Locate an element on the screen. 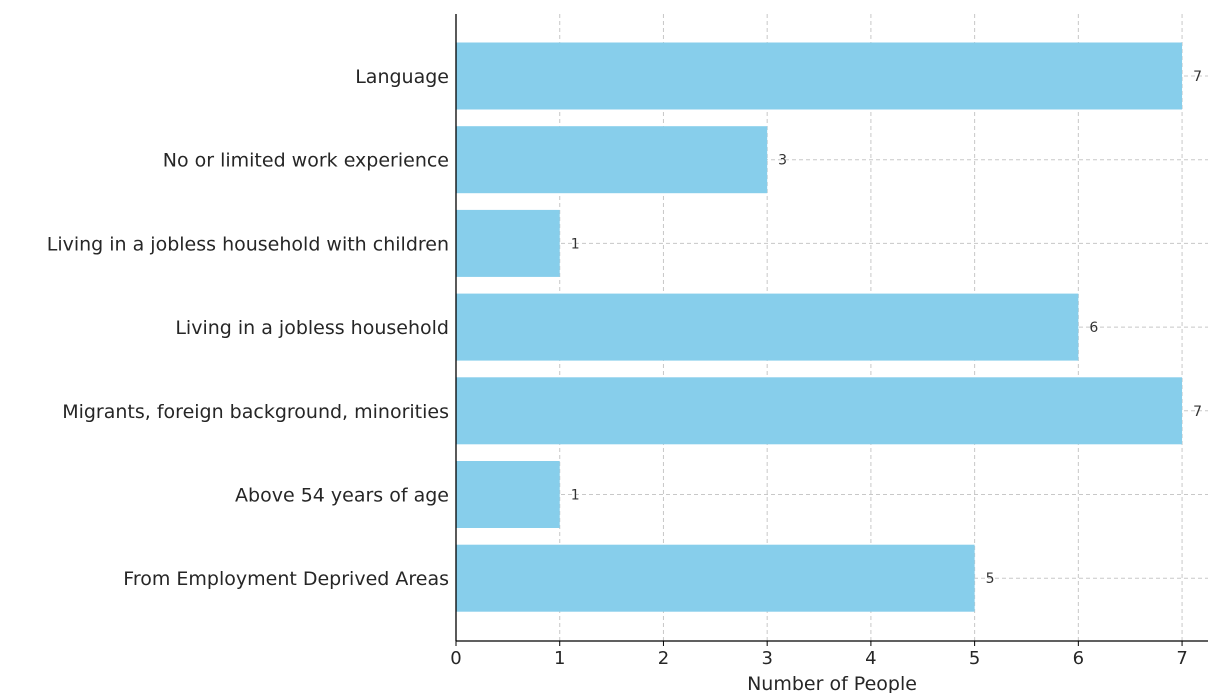  category-label: Living in a jobless household is located at coordinates (312, 328).